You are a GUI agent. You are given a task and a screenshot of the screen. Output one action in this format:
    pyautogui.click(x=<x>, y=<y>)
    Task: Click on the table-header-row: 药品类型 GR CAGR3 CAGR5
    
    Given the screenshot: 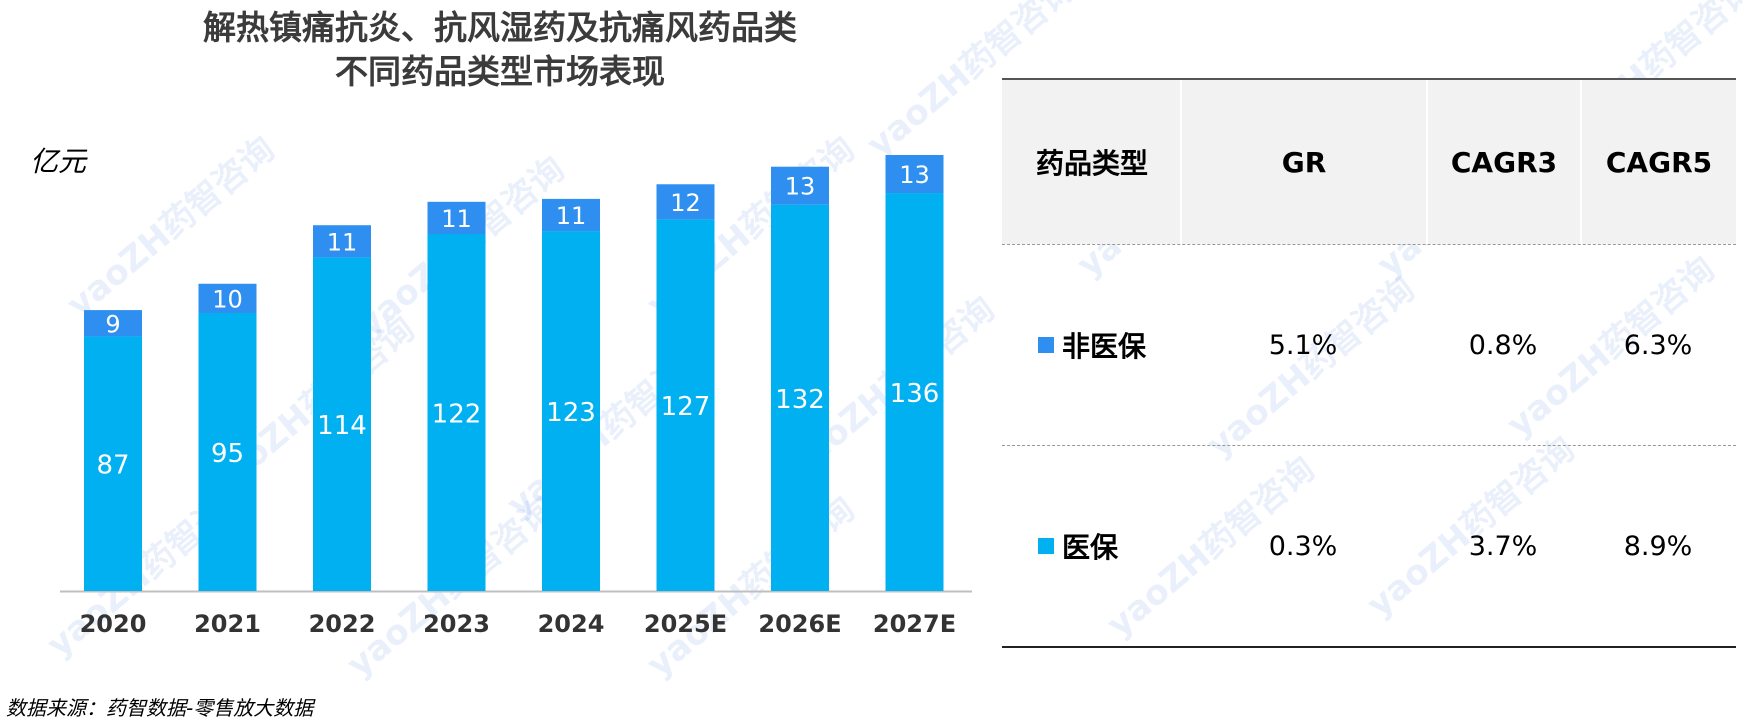 What is the action you would take?
    pyautogui.click(x=1369, y=162)
    